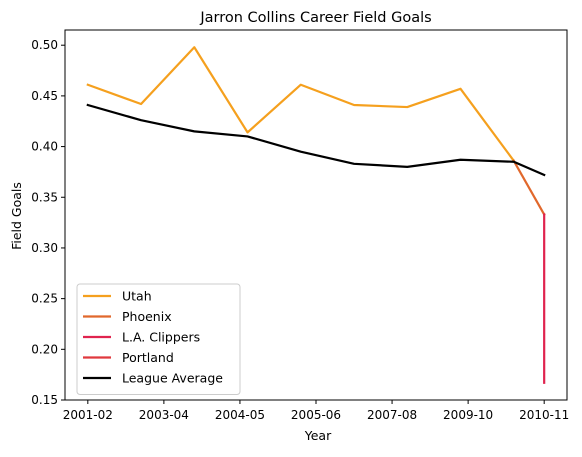  Describe the element at coordinates (392, 415) in the screenshot. I see `x-tick-label: 2007-08` at that location.